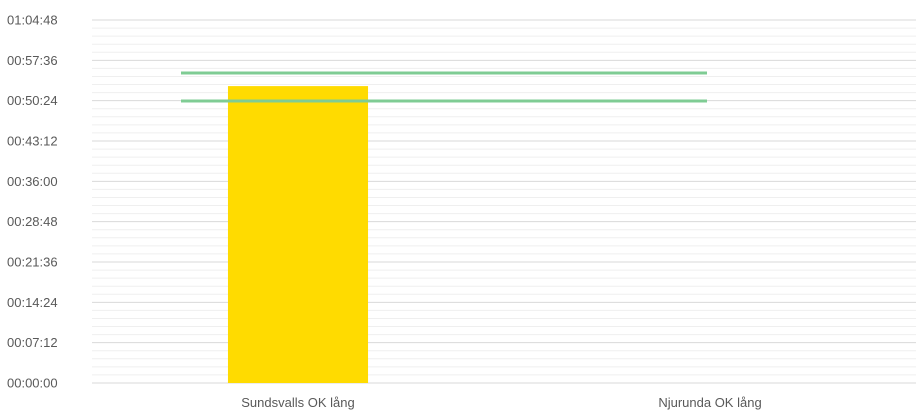 The height and width of the screenshot is (414, 916). I want to click on bars, so click(298, 234).